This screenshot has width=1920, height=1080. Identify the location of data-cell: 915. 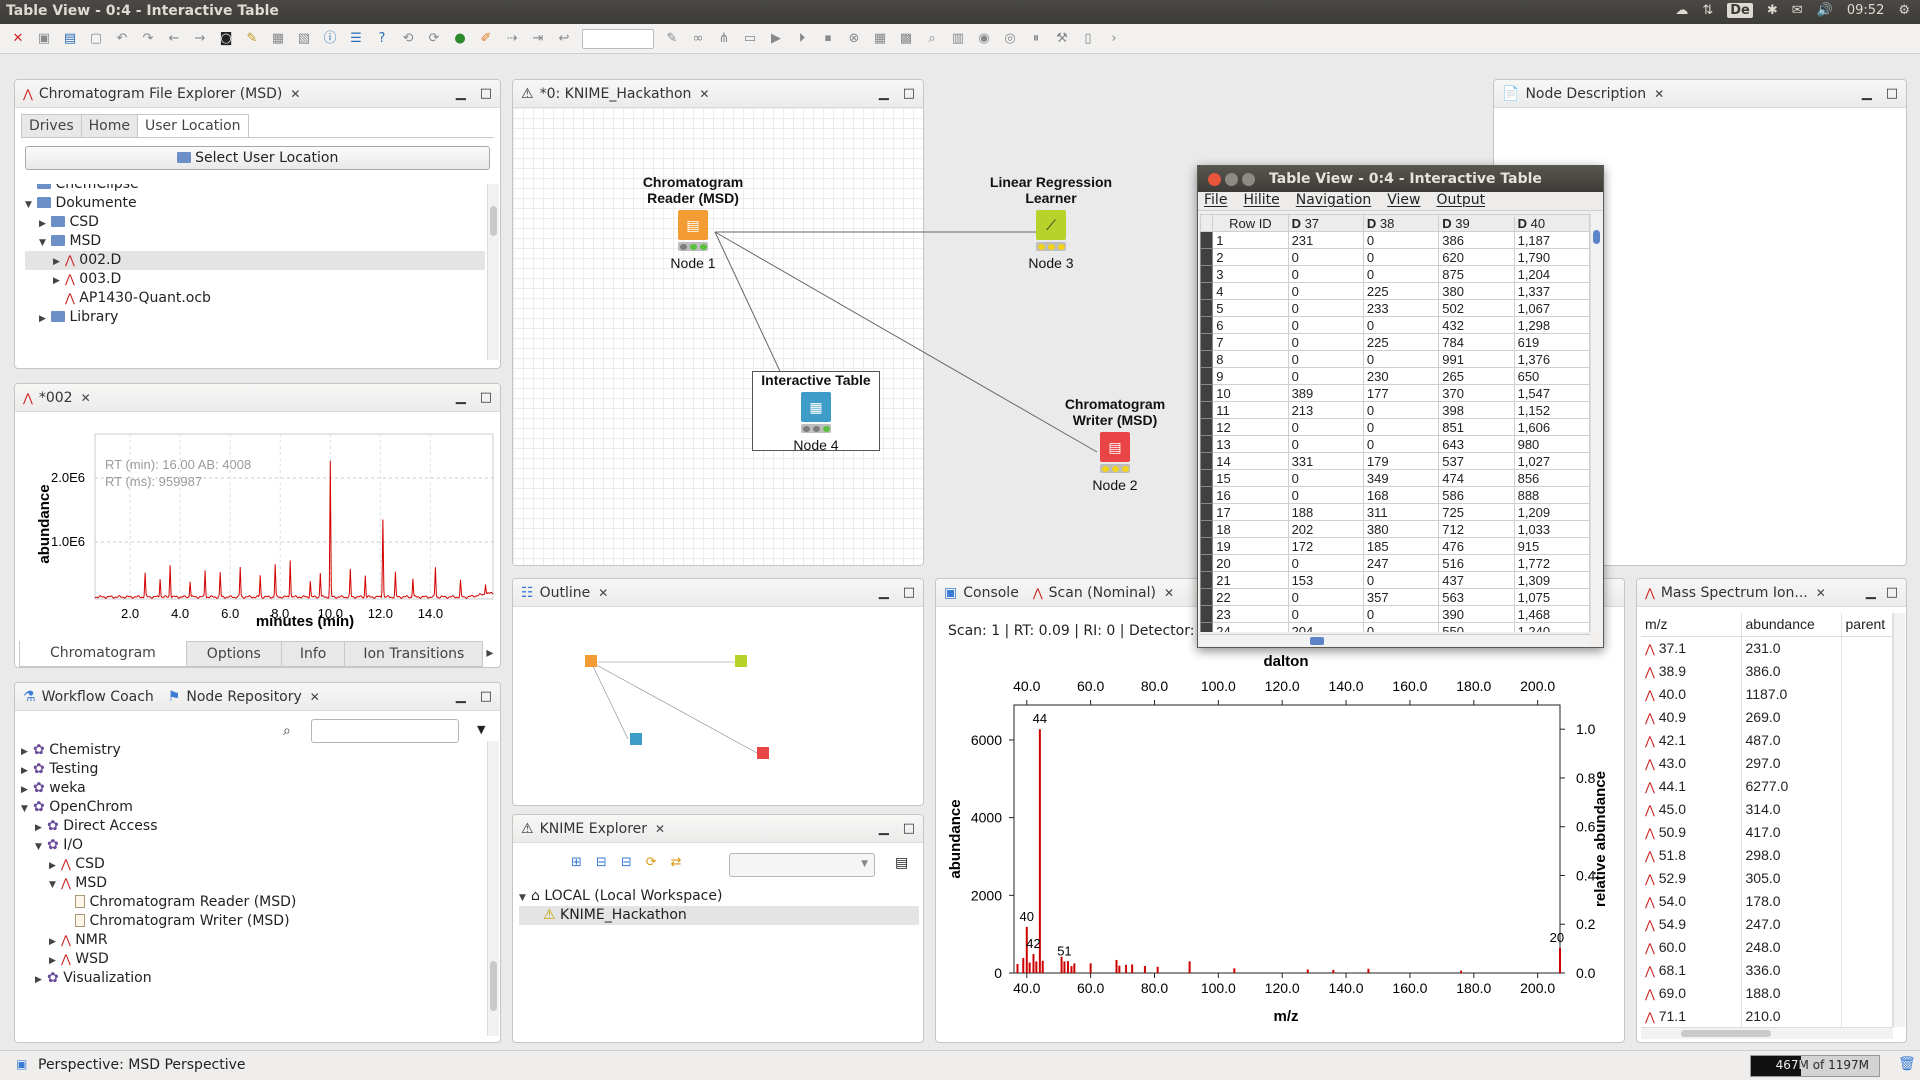
(1551, 546).